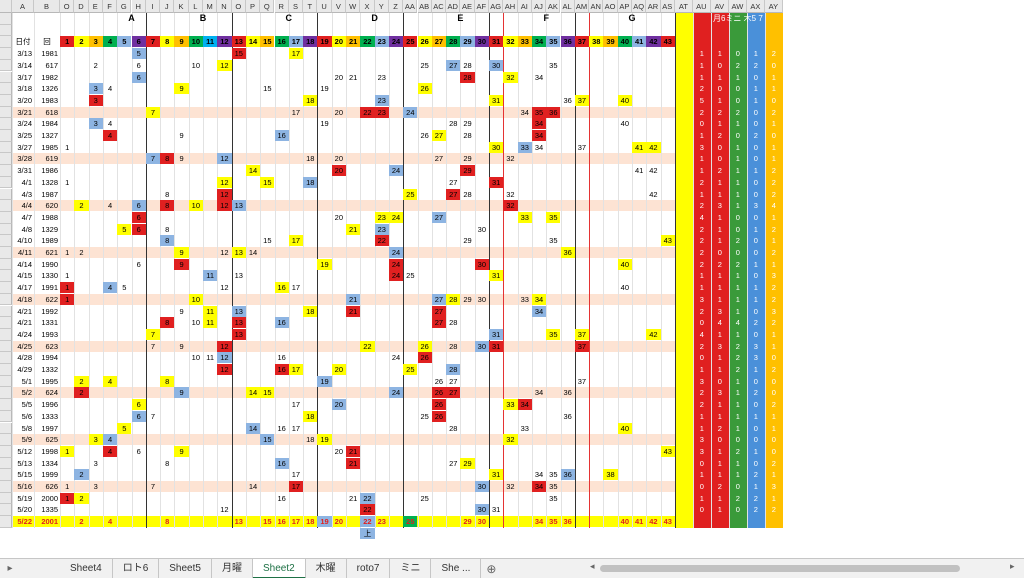 This screenshot has height=578, width=1024. Describe the element at coordinates (24, 346) in the screenshot. I see `date-cell: 4/25` at that location.